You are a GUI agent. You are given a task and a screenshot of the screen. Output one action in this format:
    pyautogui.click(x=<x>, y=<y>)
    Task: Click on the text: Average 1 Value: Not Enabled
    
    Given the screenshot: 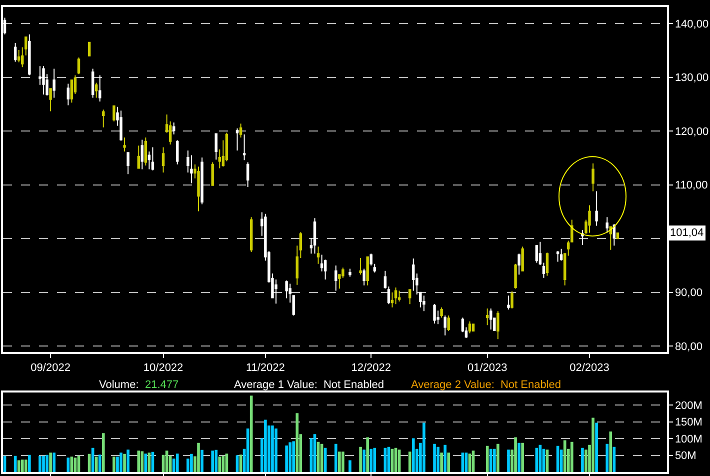 What is the action you would take?
    pyautogui.click(x=309, y=385)
    